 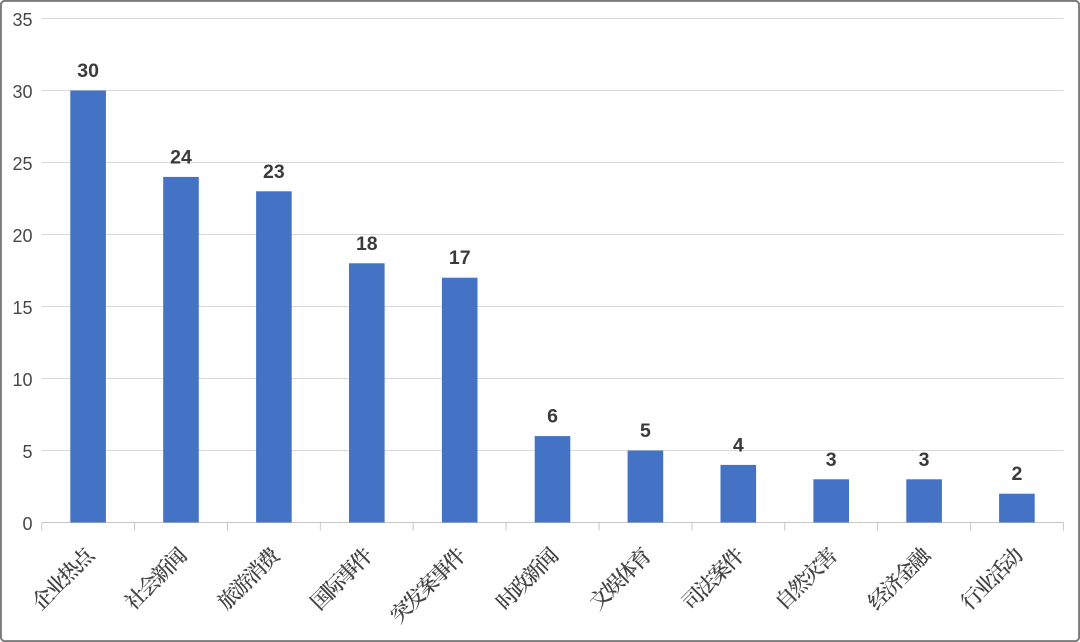 I want to click on svg-text: 18, so click(x=367, y=244).